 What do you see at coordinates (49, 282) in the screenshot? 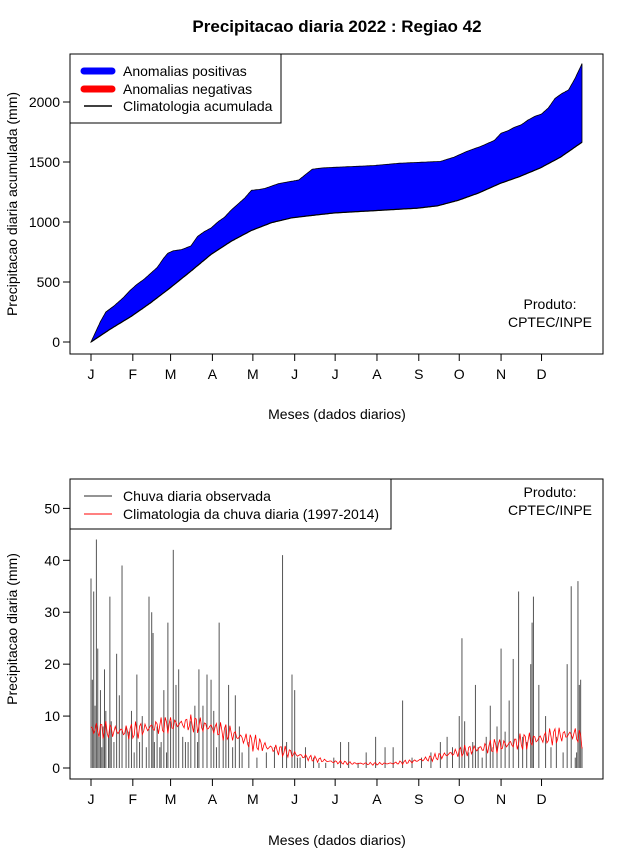
I see `y-tick-label: 500` at bounding box center [49, 282].